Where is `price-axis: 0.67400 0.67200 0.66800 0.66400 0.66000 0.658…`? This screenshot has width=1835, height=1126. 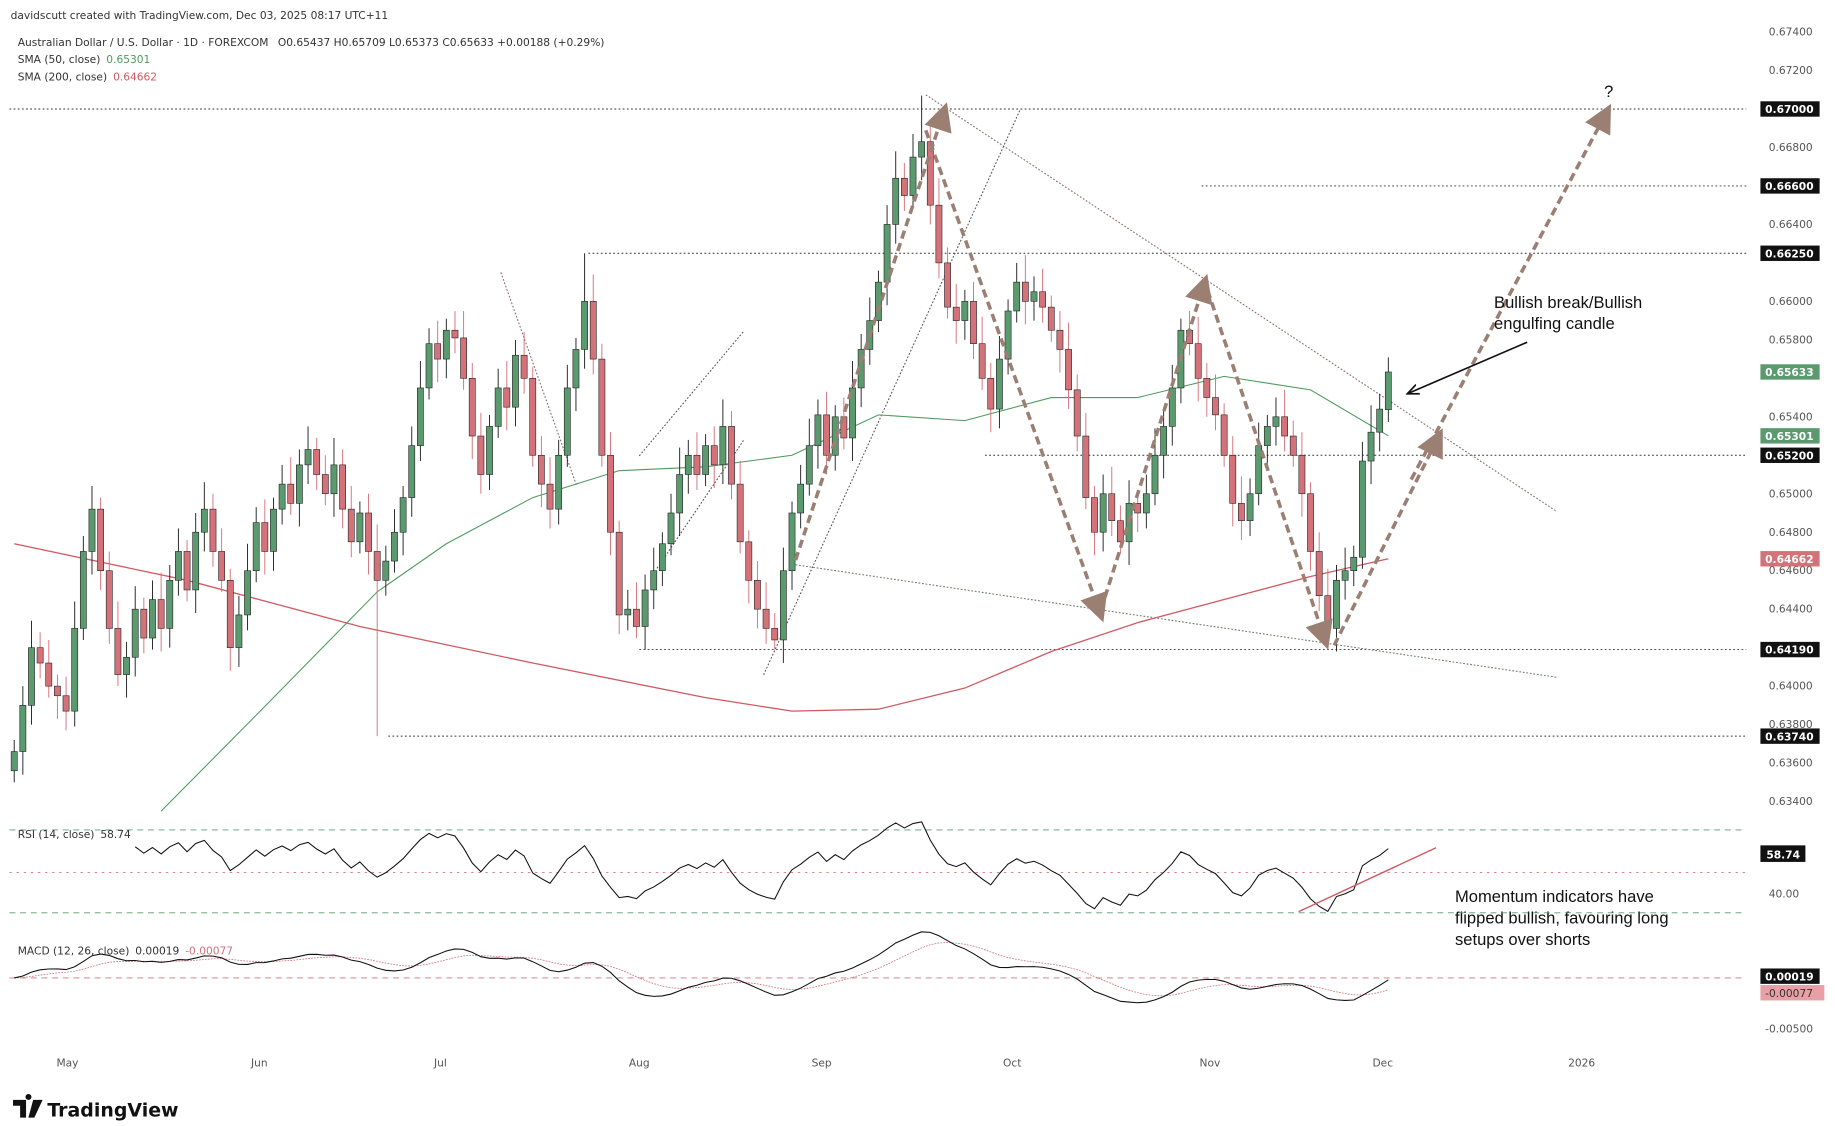 price-axis: 0.67400 0.67200 0.66800 0.66400 0.66000 0.658… is located at coordinates (1790, 417).